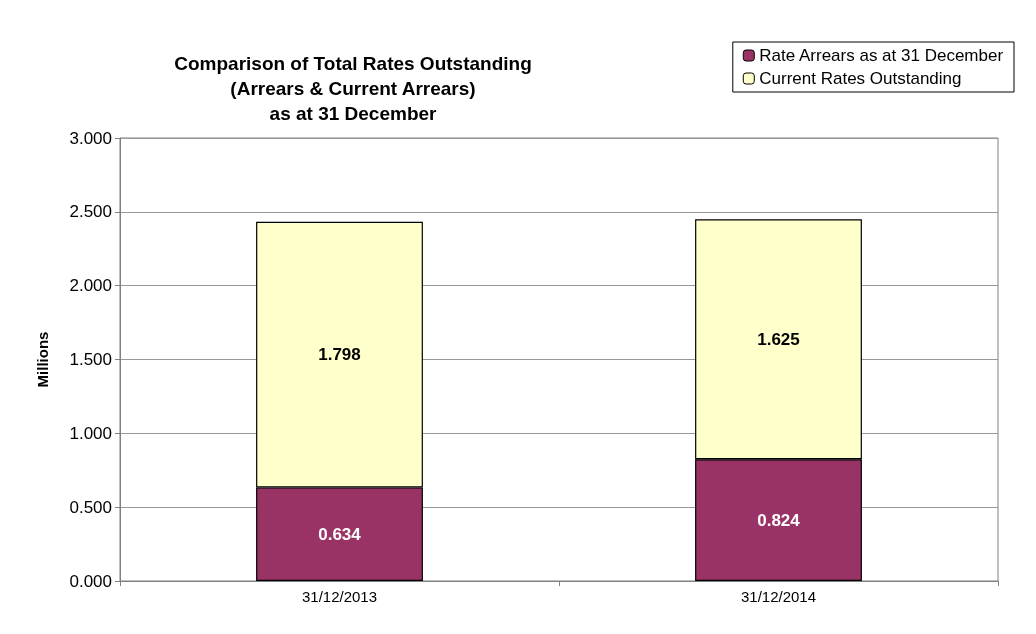  What do you see at coordinates (90, 581) in the screenshot?
I see `y-tick-label: 0.000` at bounding box center [90, 581].